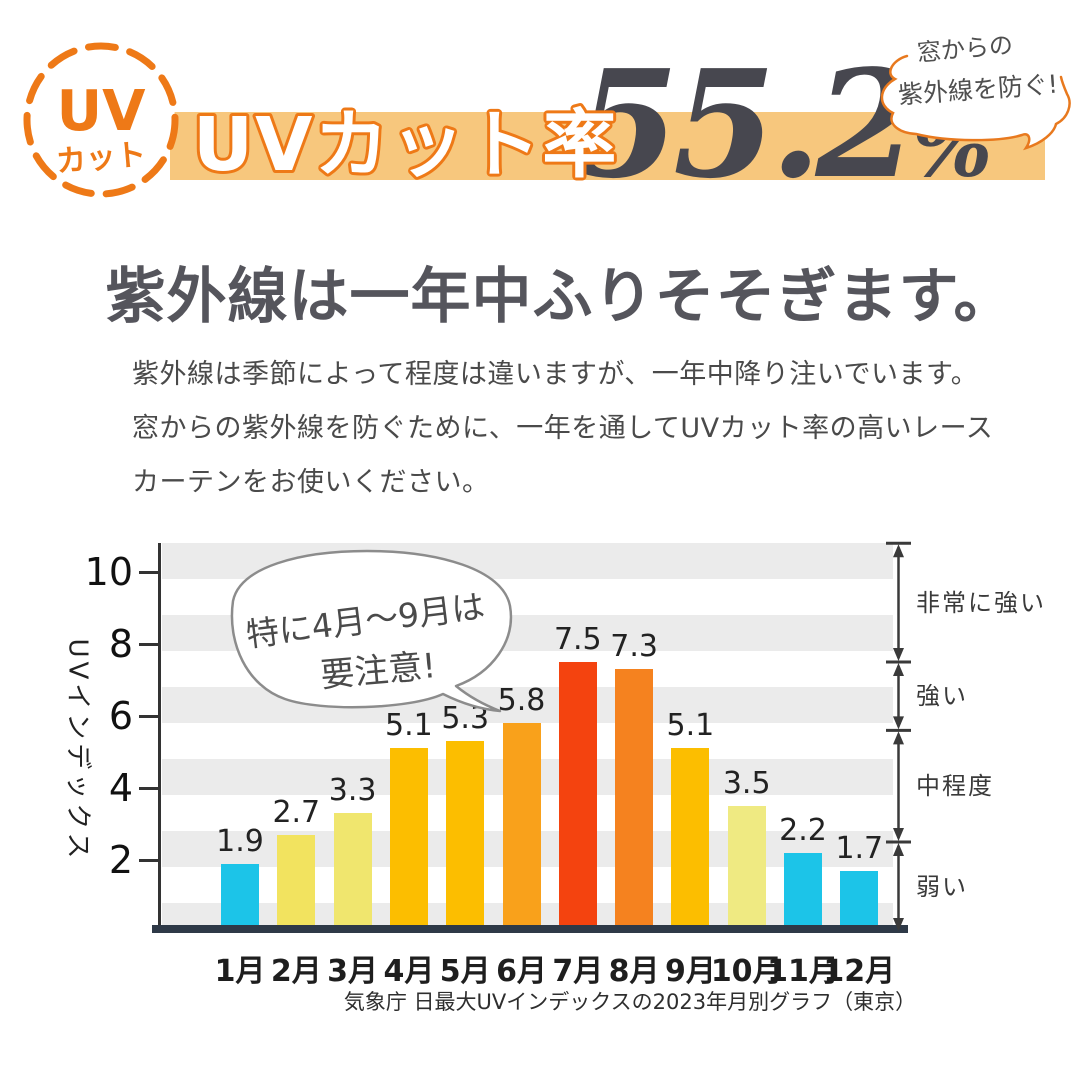  What do you see at coordinates (746, 869) in the screenshot?
I see `bar-10月` at bounding box center [746, 869].